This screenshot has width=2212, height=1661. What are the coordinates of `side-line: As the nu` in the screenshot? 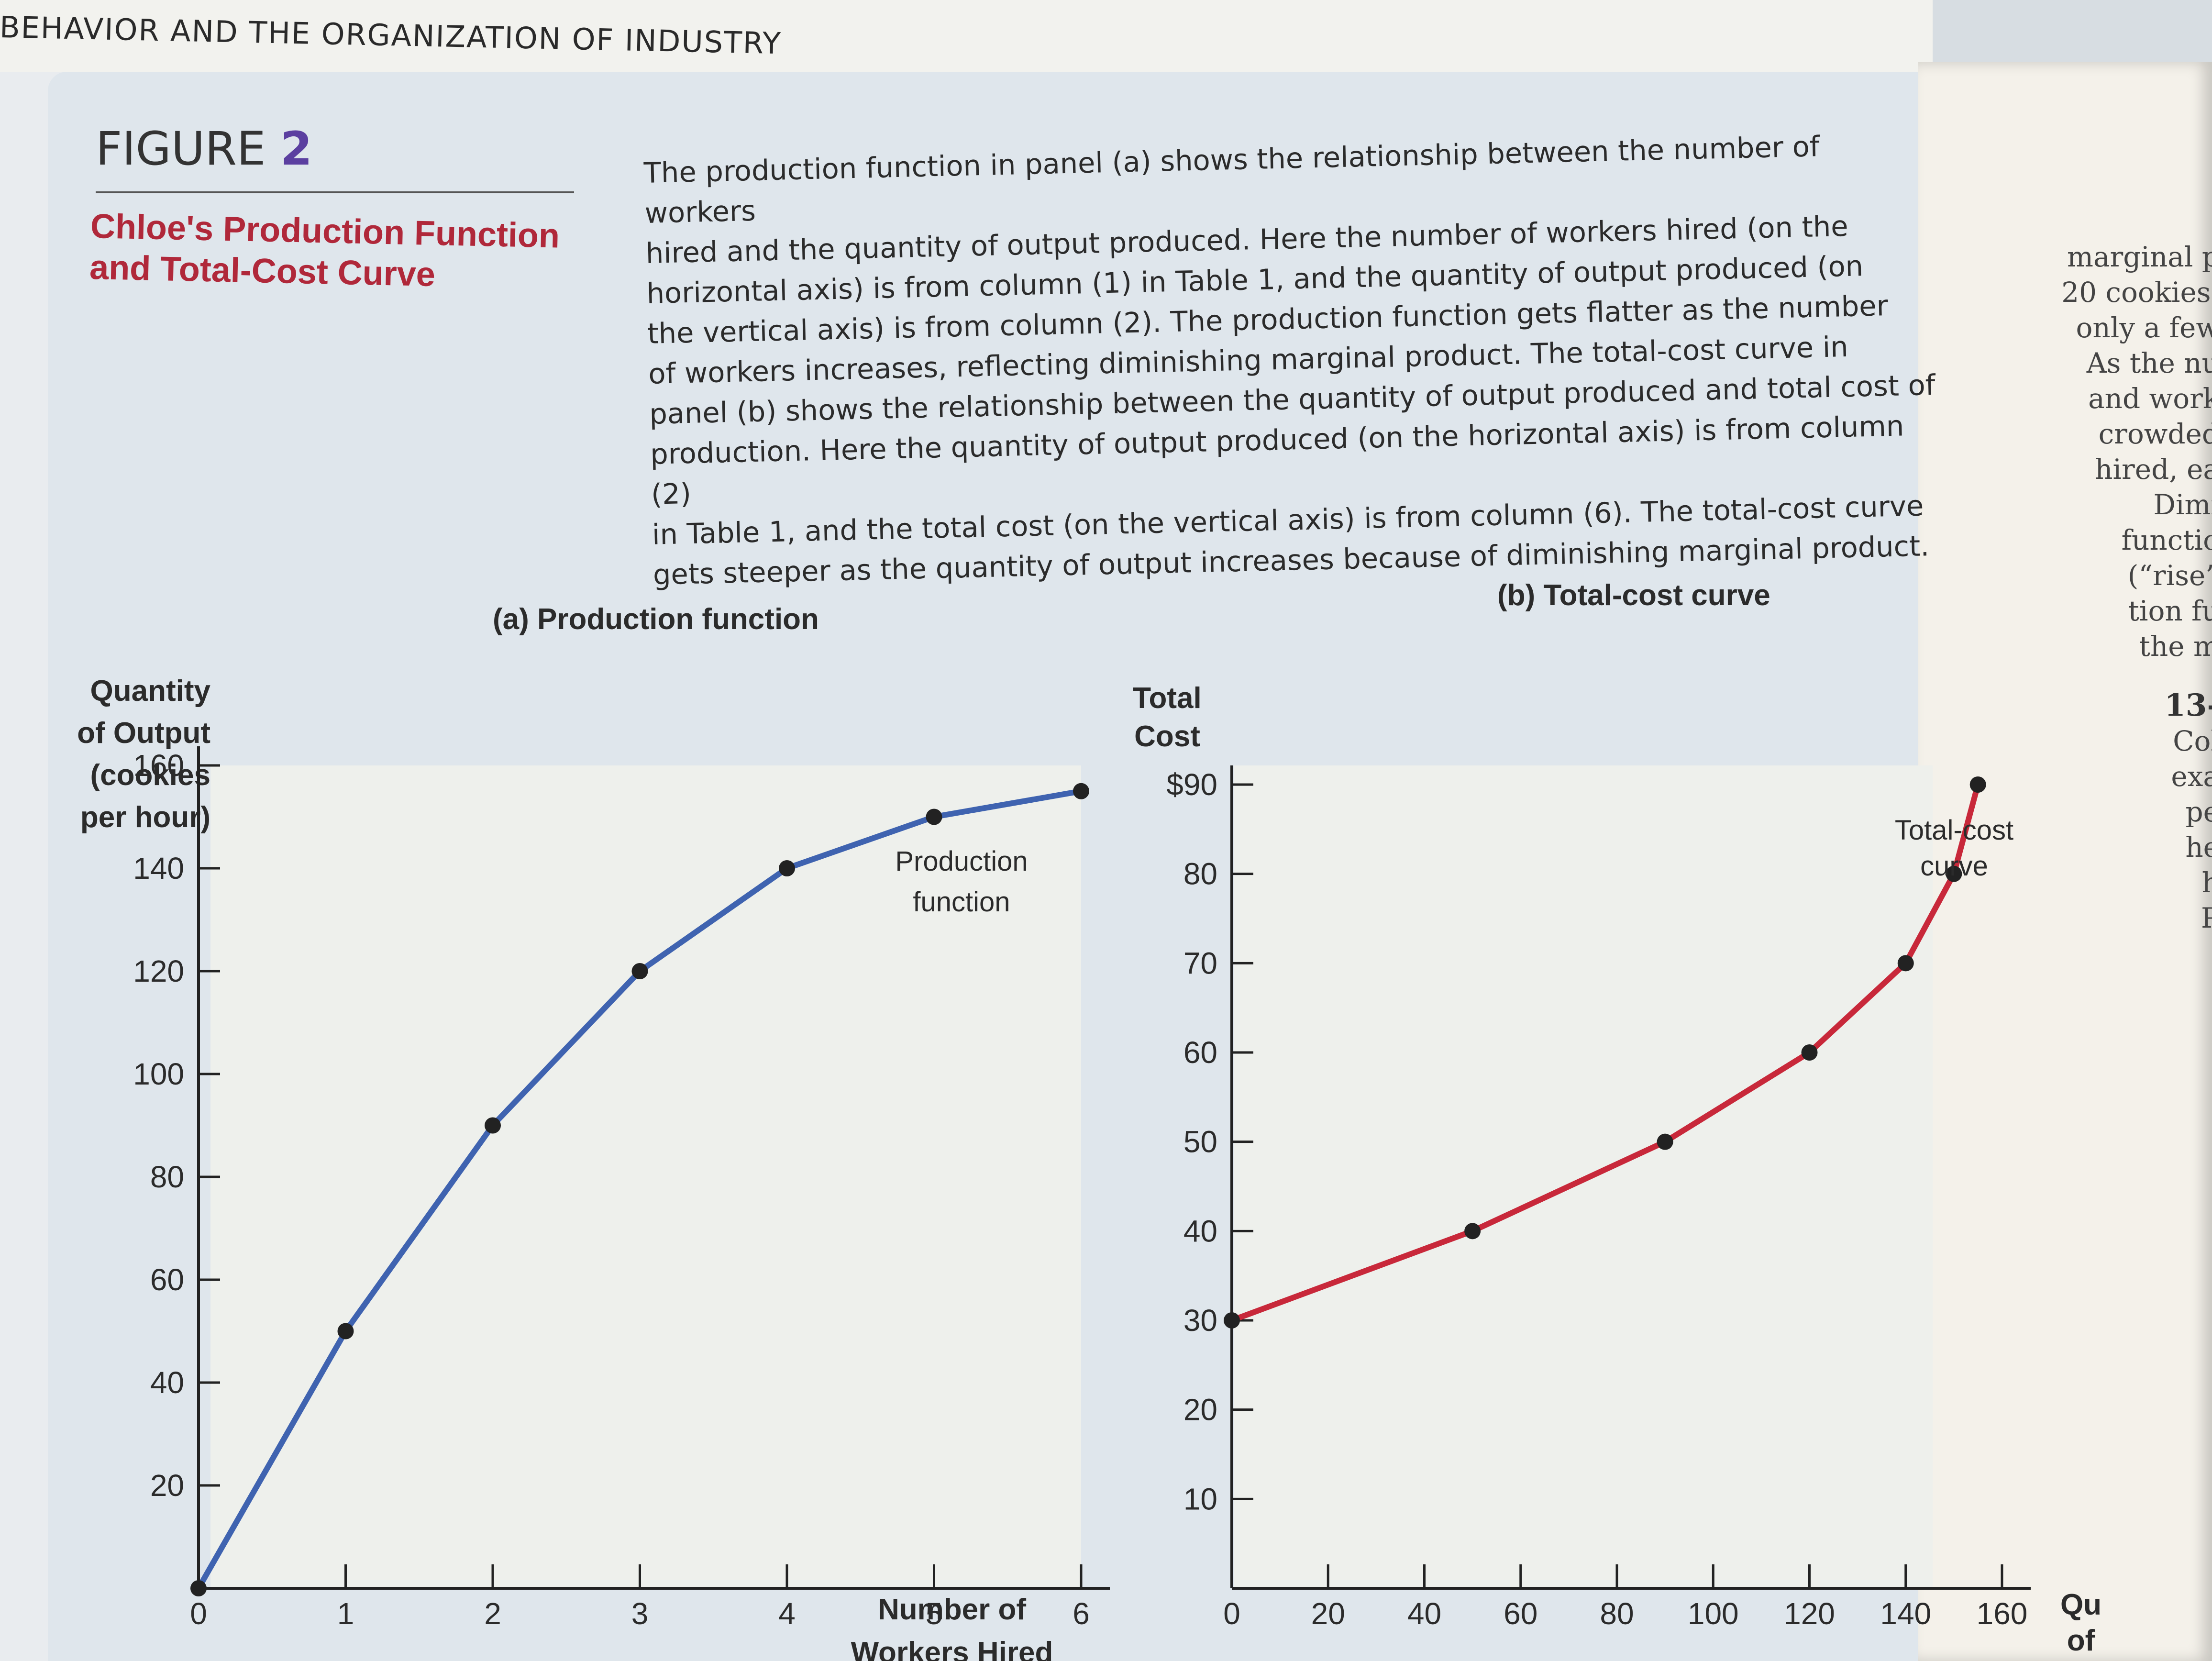 It's located at (2149, 363).